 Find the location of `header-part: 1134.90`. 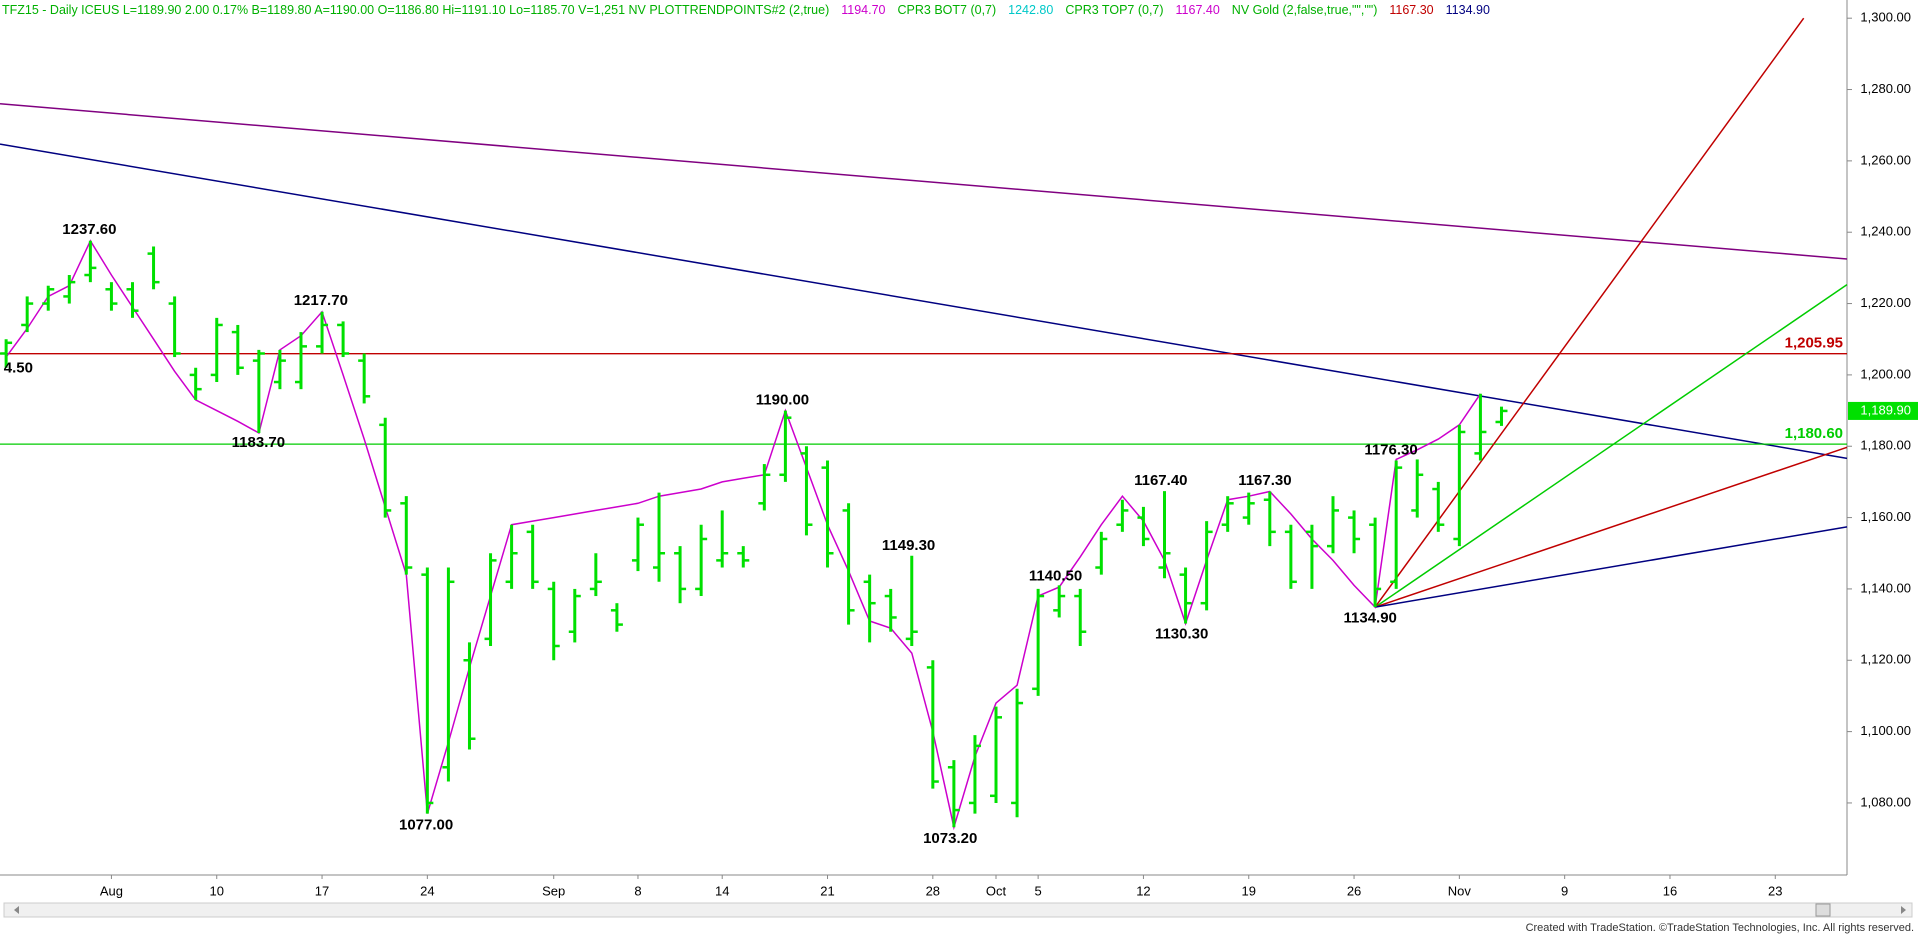

header-part: 1134.90 is located at coordinates (1468, 10).